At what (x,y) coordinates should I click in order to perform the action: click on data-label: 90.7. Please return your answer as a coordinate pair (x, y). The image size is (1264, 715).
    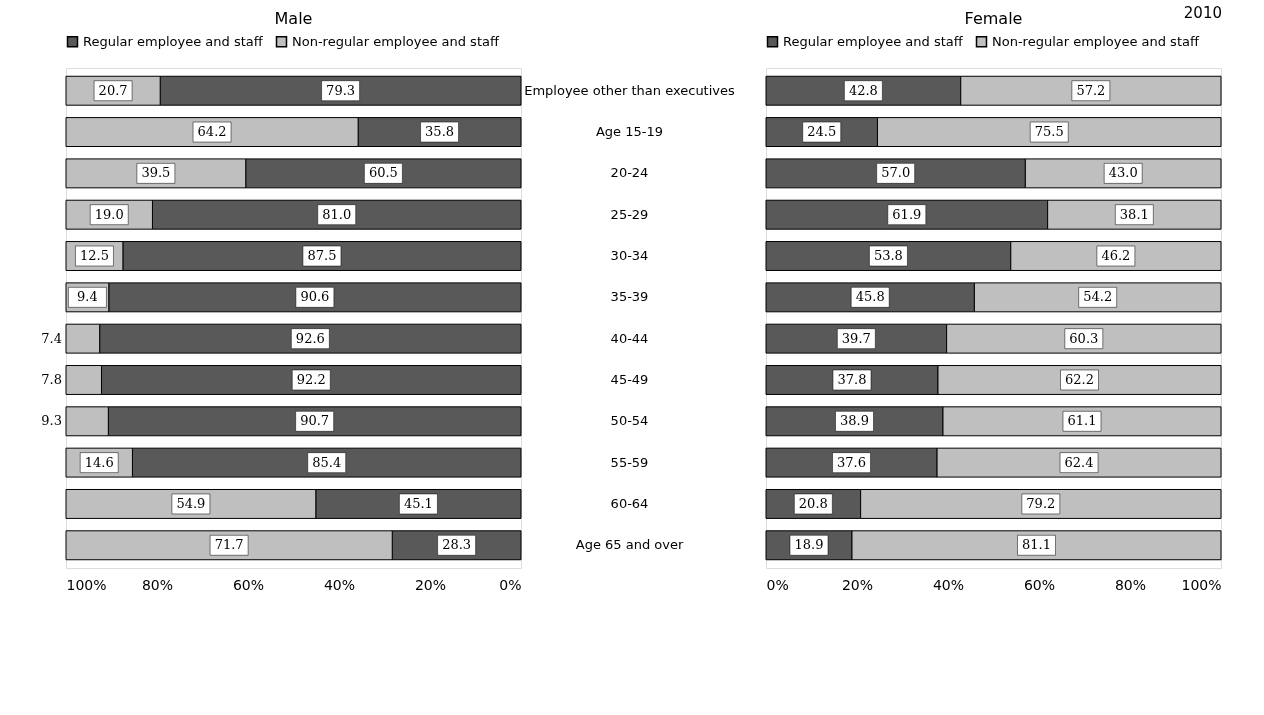
    Looking at the image, I should click on (315, 421).